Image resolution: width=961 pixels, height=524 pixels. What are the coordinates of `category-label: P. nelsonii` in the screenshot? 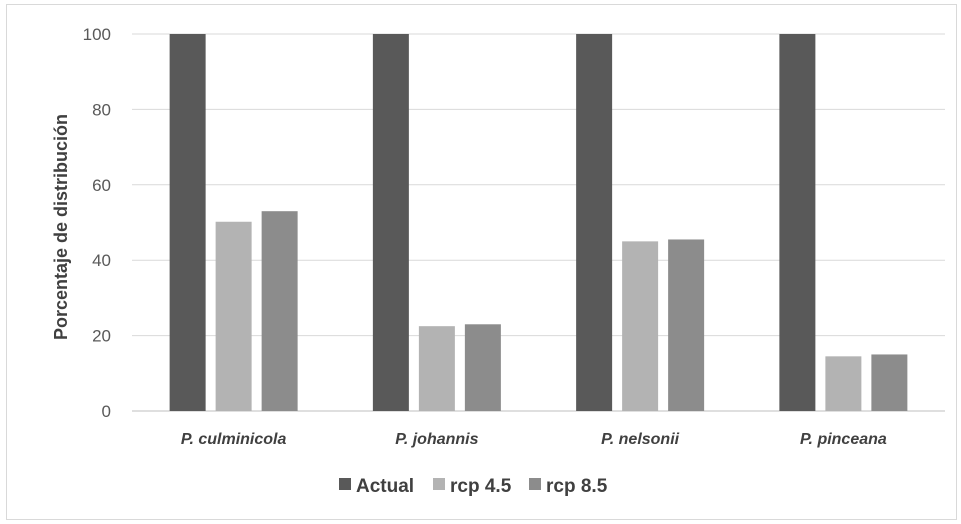 It's located at (640, 439).